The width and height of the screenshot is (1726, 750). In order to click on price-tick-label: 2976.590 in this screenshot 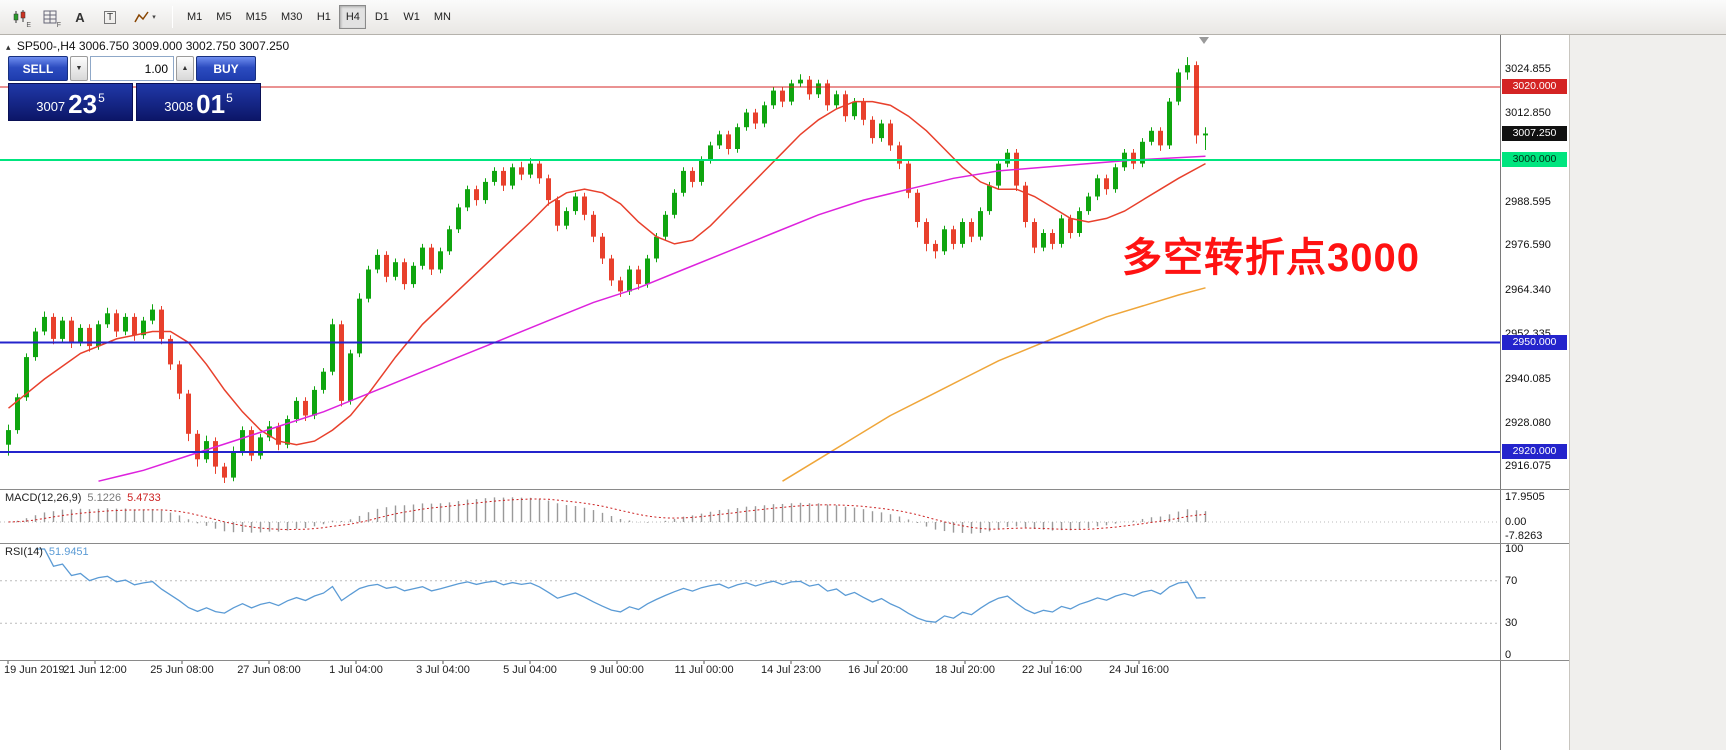, I will do `click(1528, 245)`.